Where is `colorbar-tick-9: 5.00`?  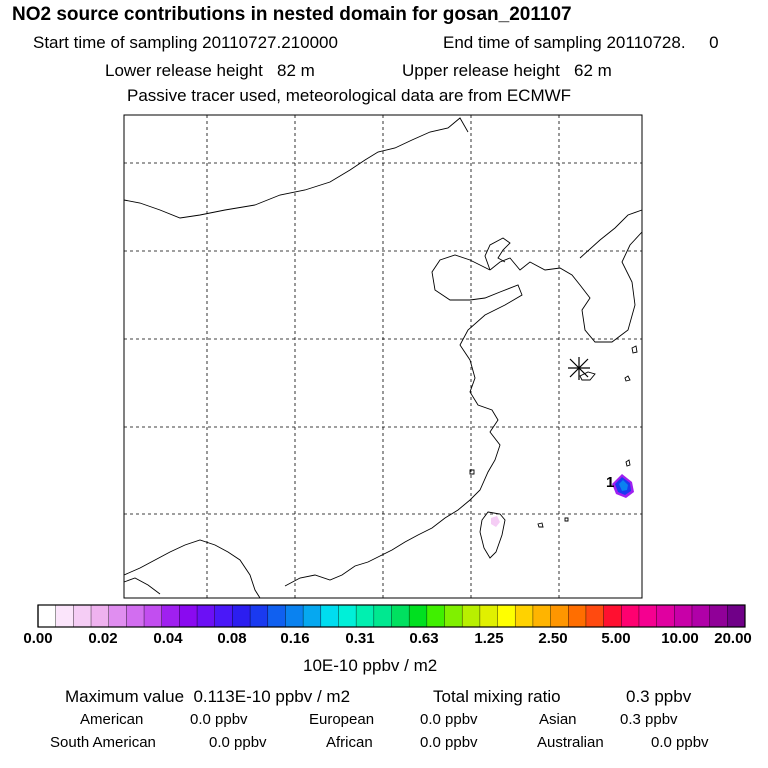 colorbar-tick-9: 5.00 is located at coordinates (616, 638).